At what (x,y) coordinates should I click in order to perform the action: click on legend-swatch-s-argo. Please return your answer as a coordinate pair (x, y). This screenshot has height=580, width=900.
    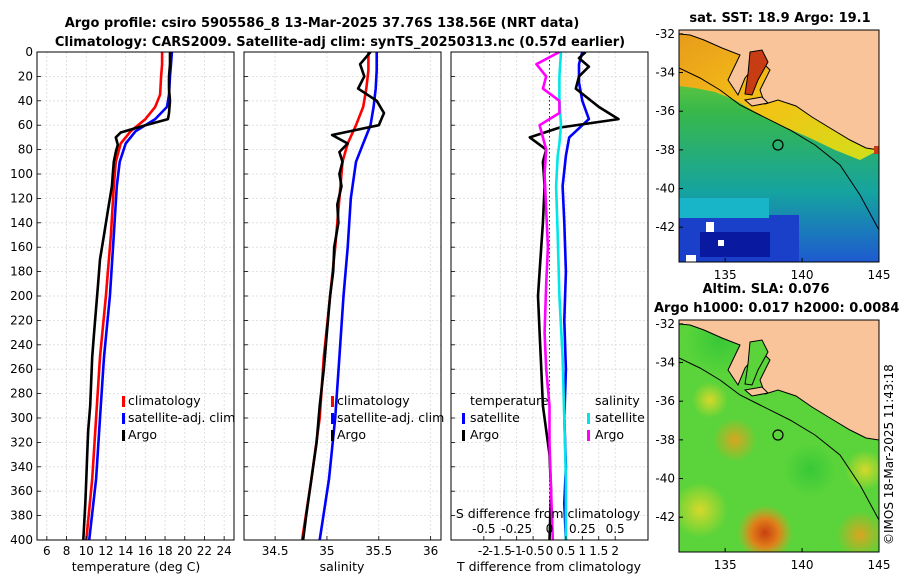
    Looking at the image, I should click on (588, 435).